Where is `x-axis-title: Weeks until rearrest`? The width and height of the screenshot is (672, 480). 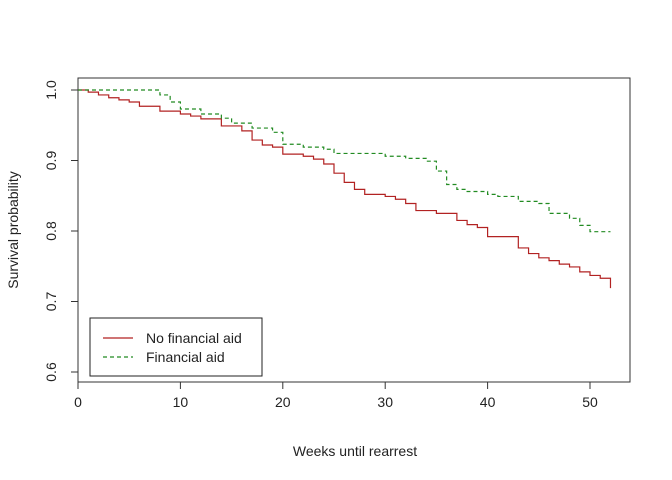
x-axis-title: Weeks until rearrest is located at coordinates (355, 451).